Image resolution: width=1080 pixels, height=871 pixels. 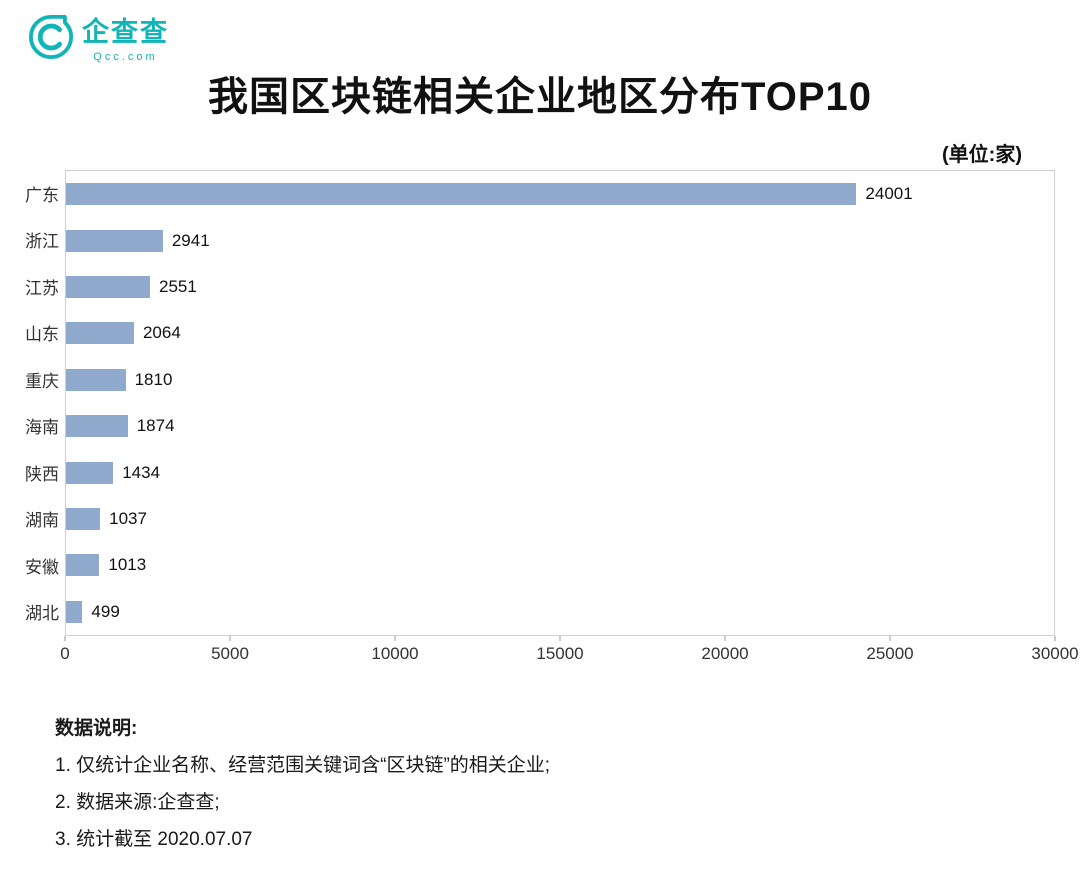 What do you see at coordinates (65, 653) in the screenshot?
I see `x-tick-label: 0` at bounding box center [65, 653].